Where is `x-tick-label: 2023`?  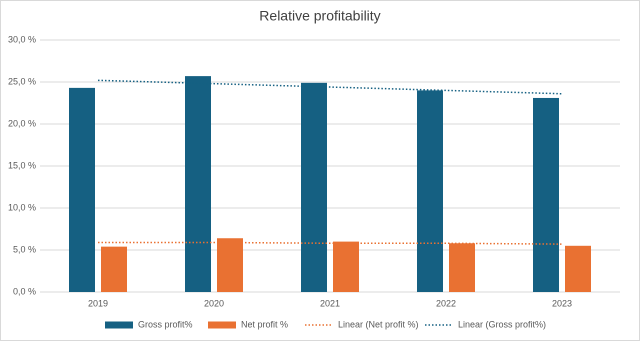
x-tick-label: 2023 is located at coordinates (562, 303).